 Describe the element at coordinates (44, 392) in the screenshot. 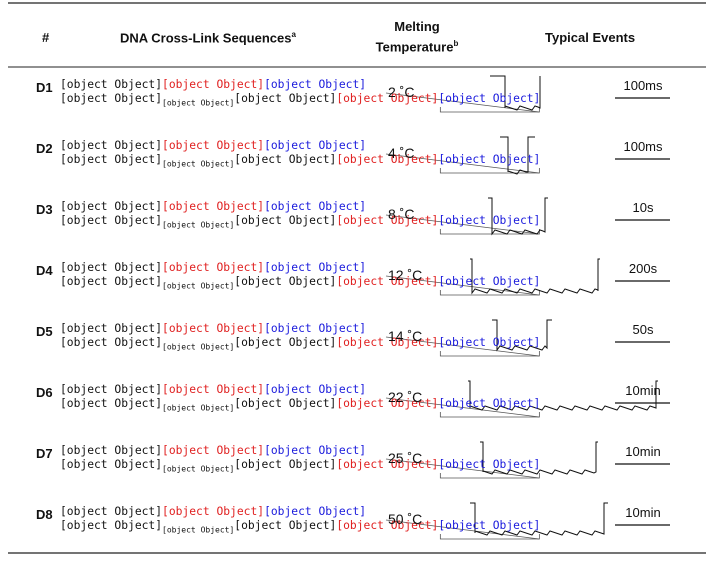

I see `row-id: D6` at that location.